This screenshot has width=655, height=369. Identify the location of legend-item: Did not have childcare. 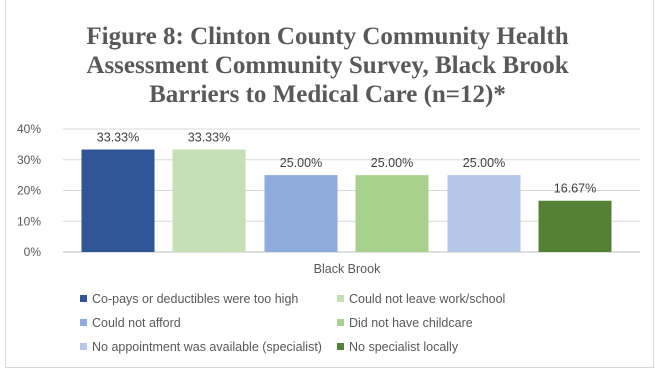
(405, 323).